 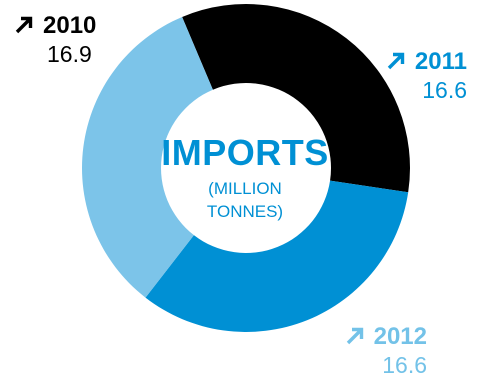 What do you see at coordinates (426, 76) in the screenshot?
I see `data-label-2011: 2011 16.6` at bounding box center [426, 76].